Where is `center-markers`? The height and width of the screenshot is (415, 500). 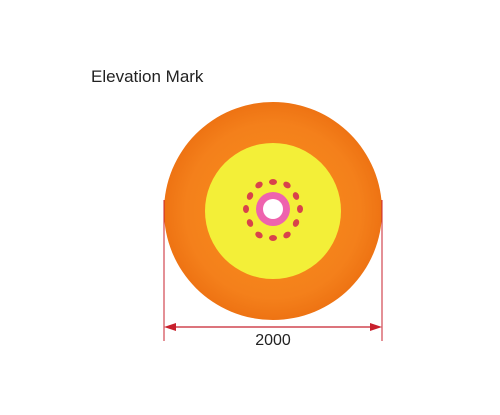
center-markers is located at coordinates (273, 210).